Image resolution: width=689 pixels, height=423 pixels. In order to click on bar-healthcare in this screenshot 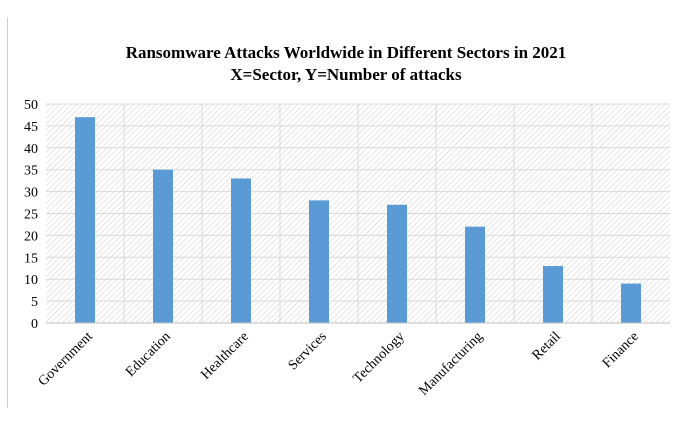, I will do `click(241, 250)`.